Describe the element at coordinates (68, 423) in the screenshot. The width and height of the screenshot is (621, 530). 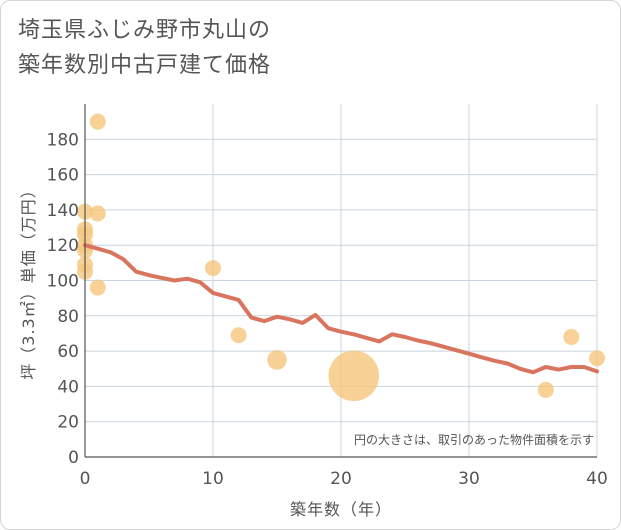
I see `y-tick-label: 20` at that location.